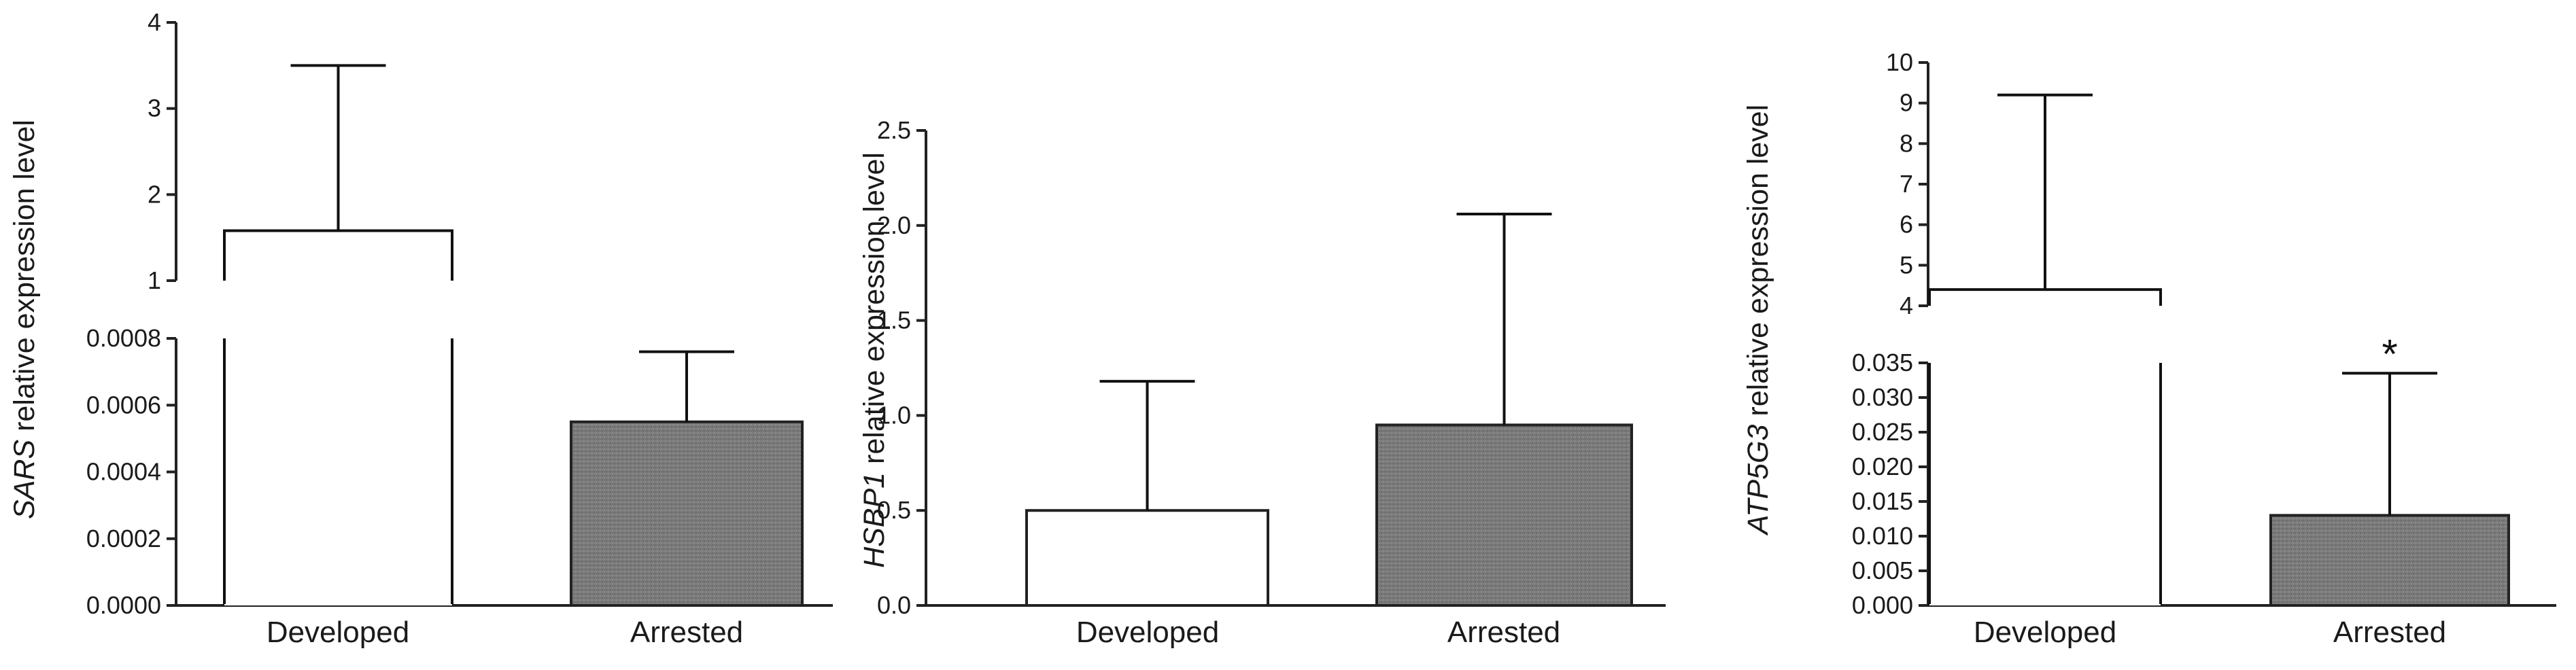 This screenshot has width=2576, height=670. I want to click on y-tick-label: 0.025, so click(1882, 432).